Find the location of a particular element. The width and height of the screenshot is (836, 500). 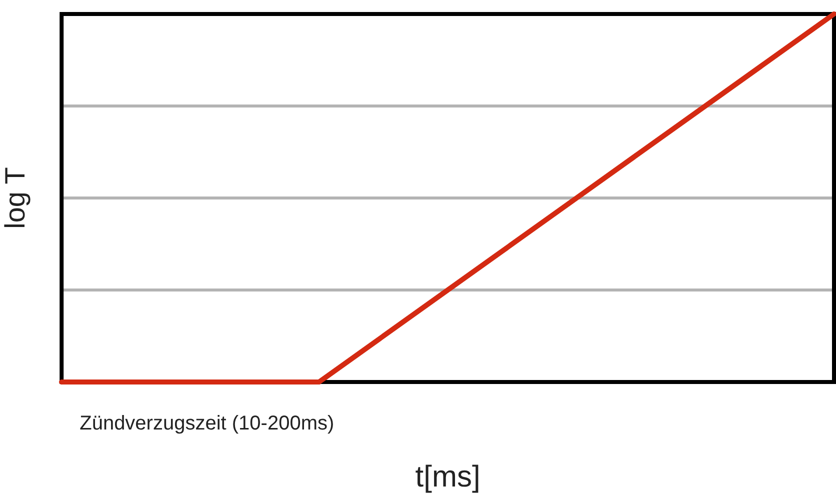

text: Zündverzugszeit (10-200ms) is located at coordinates (207, 423).